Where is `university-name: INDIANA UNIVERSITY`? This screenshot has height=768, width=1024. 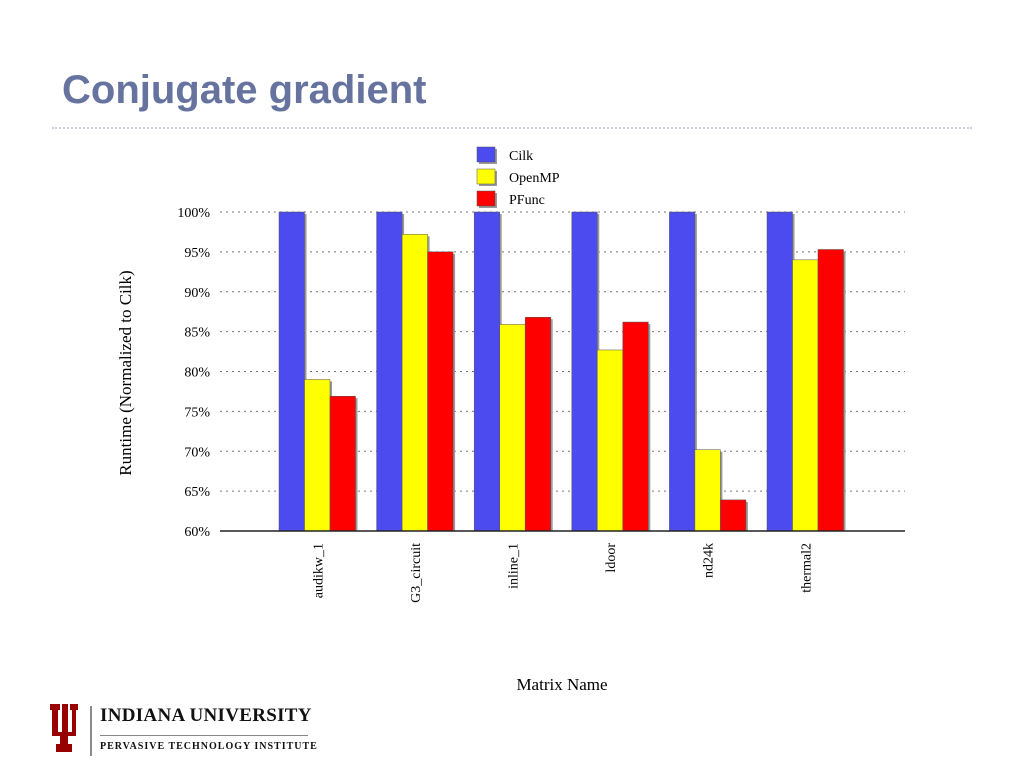
university-name: INDIANA UNIVERSITY is located at coordinates (206, 715).